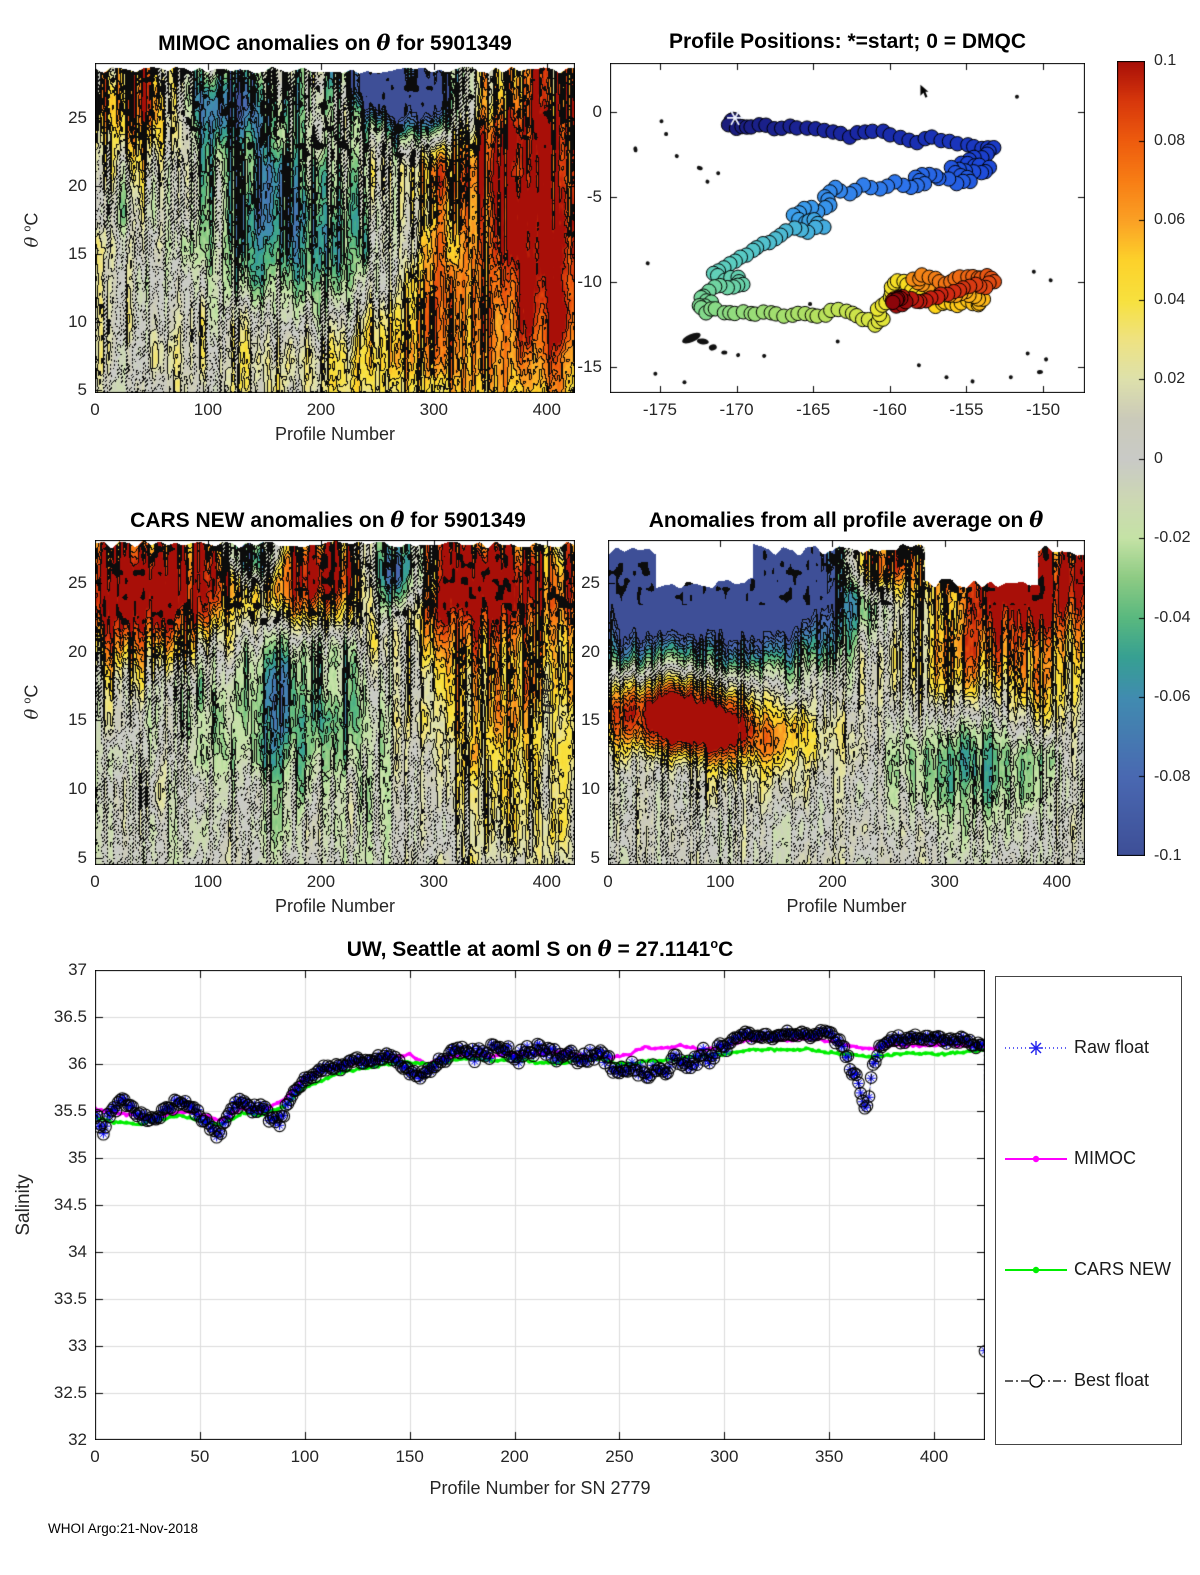 This screenshot has width=1200, height=1575. What do you see at coordinates (1112, 1380) in the screenshot?
I see `legend-label: Best float` at bounding box center [1112, 1380].